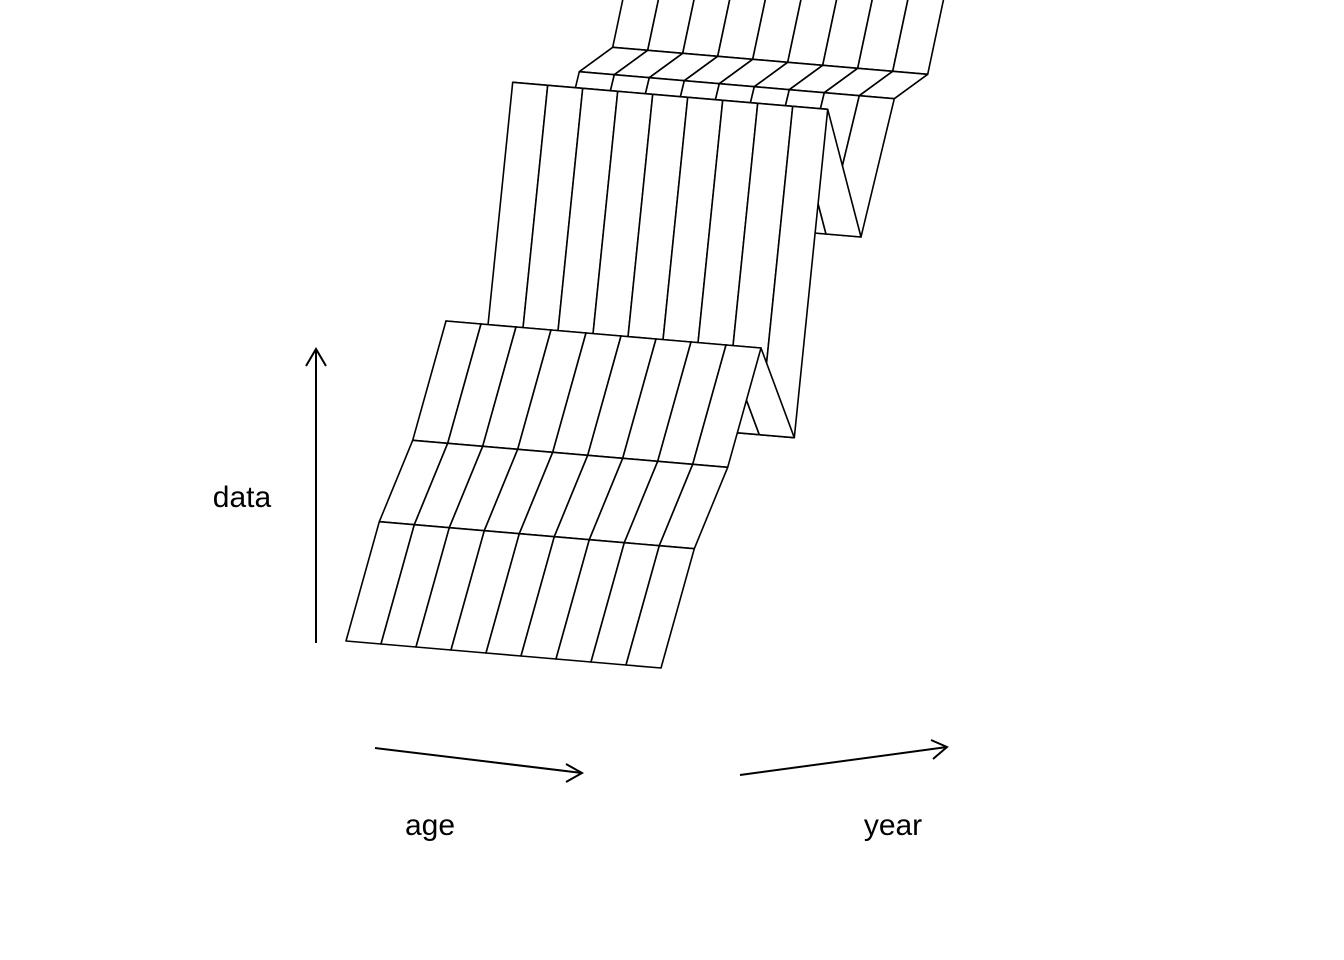 The width and height of the screenshot is (1344, 960). Describe the element at coordinates (242, 497) in the screenshot. I see `z-axis-label: data` at that location.